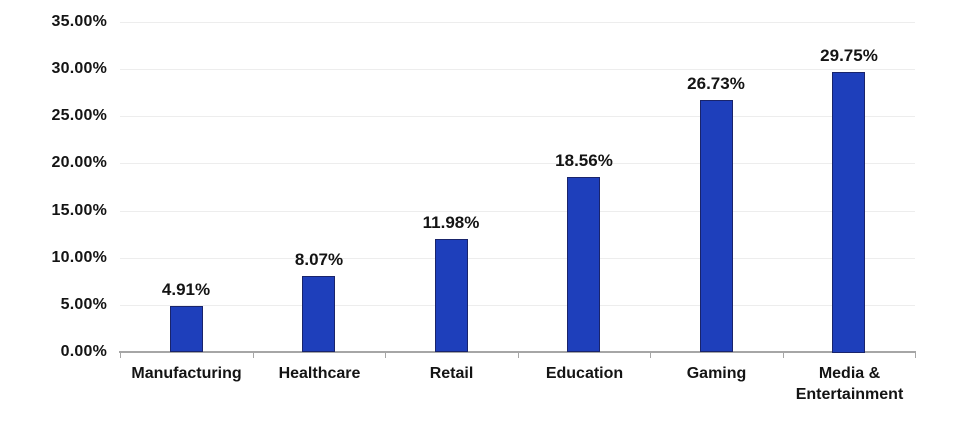 This screenshot has width=959, height=429. What do you see at coordinates (451, 222) in the screenshot?
I see `bar-value-label-retail: 11.98%` at bounding box center [451, 222].